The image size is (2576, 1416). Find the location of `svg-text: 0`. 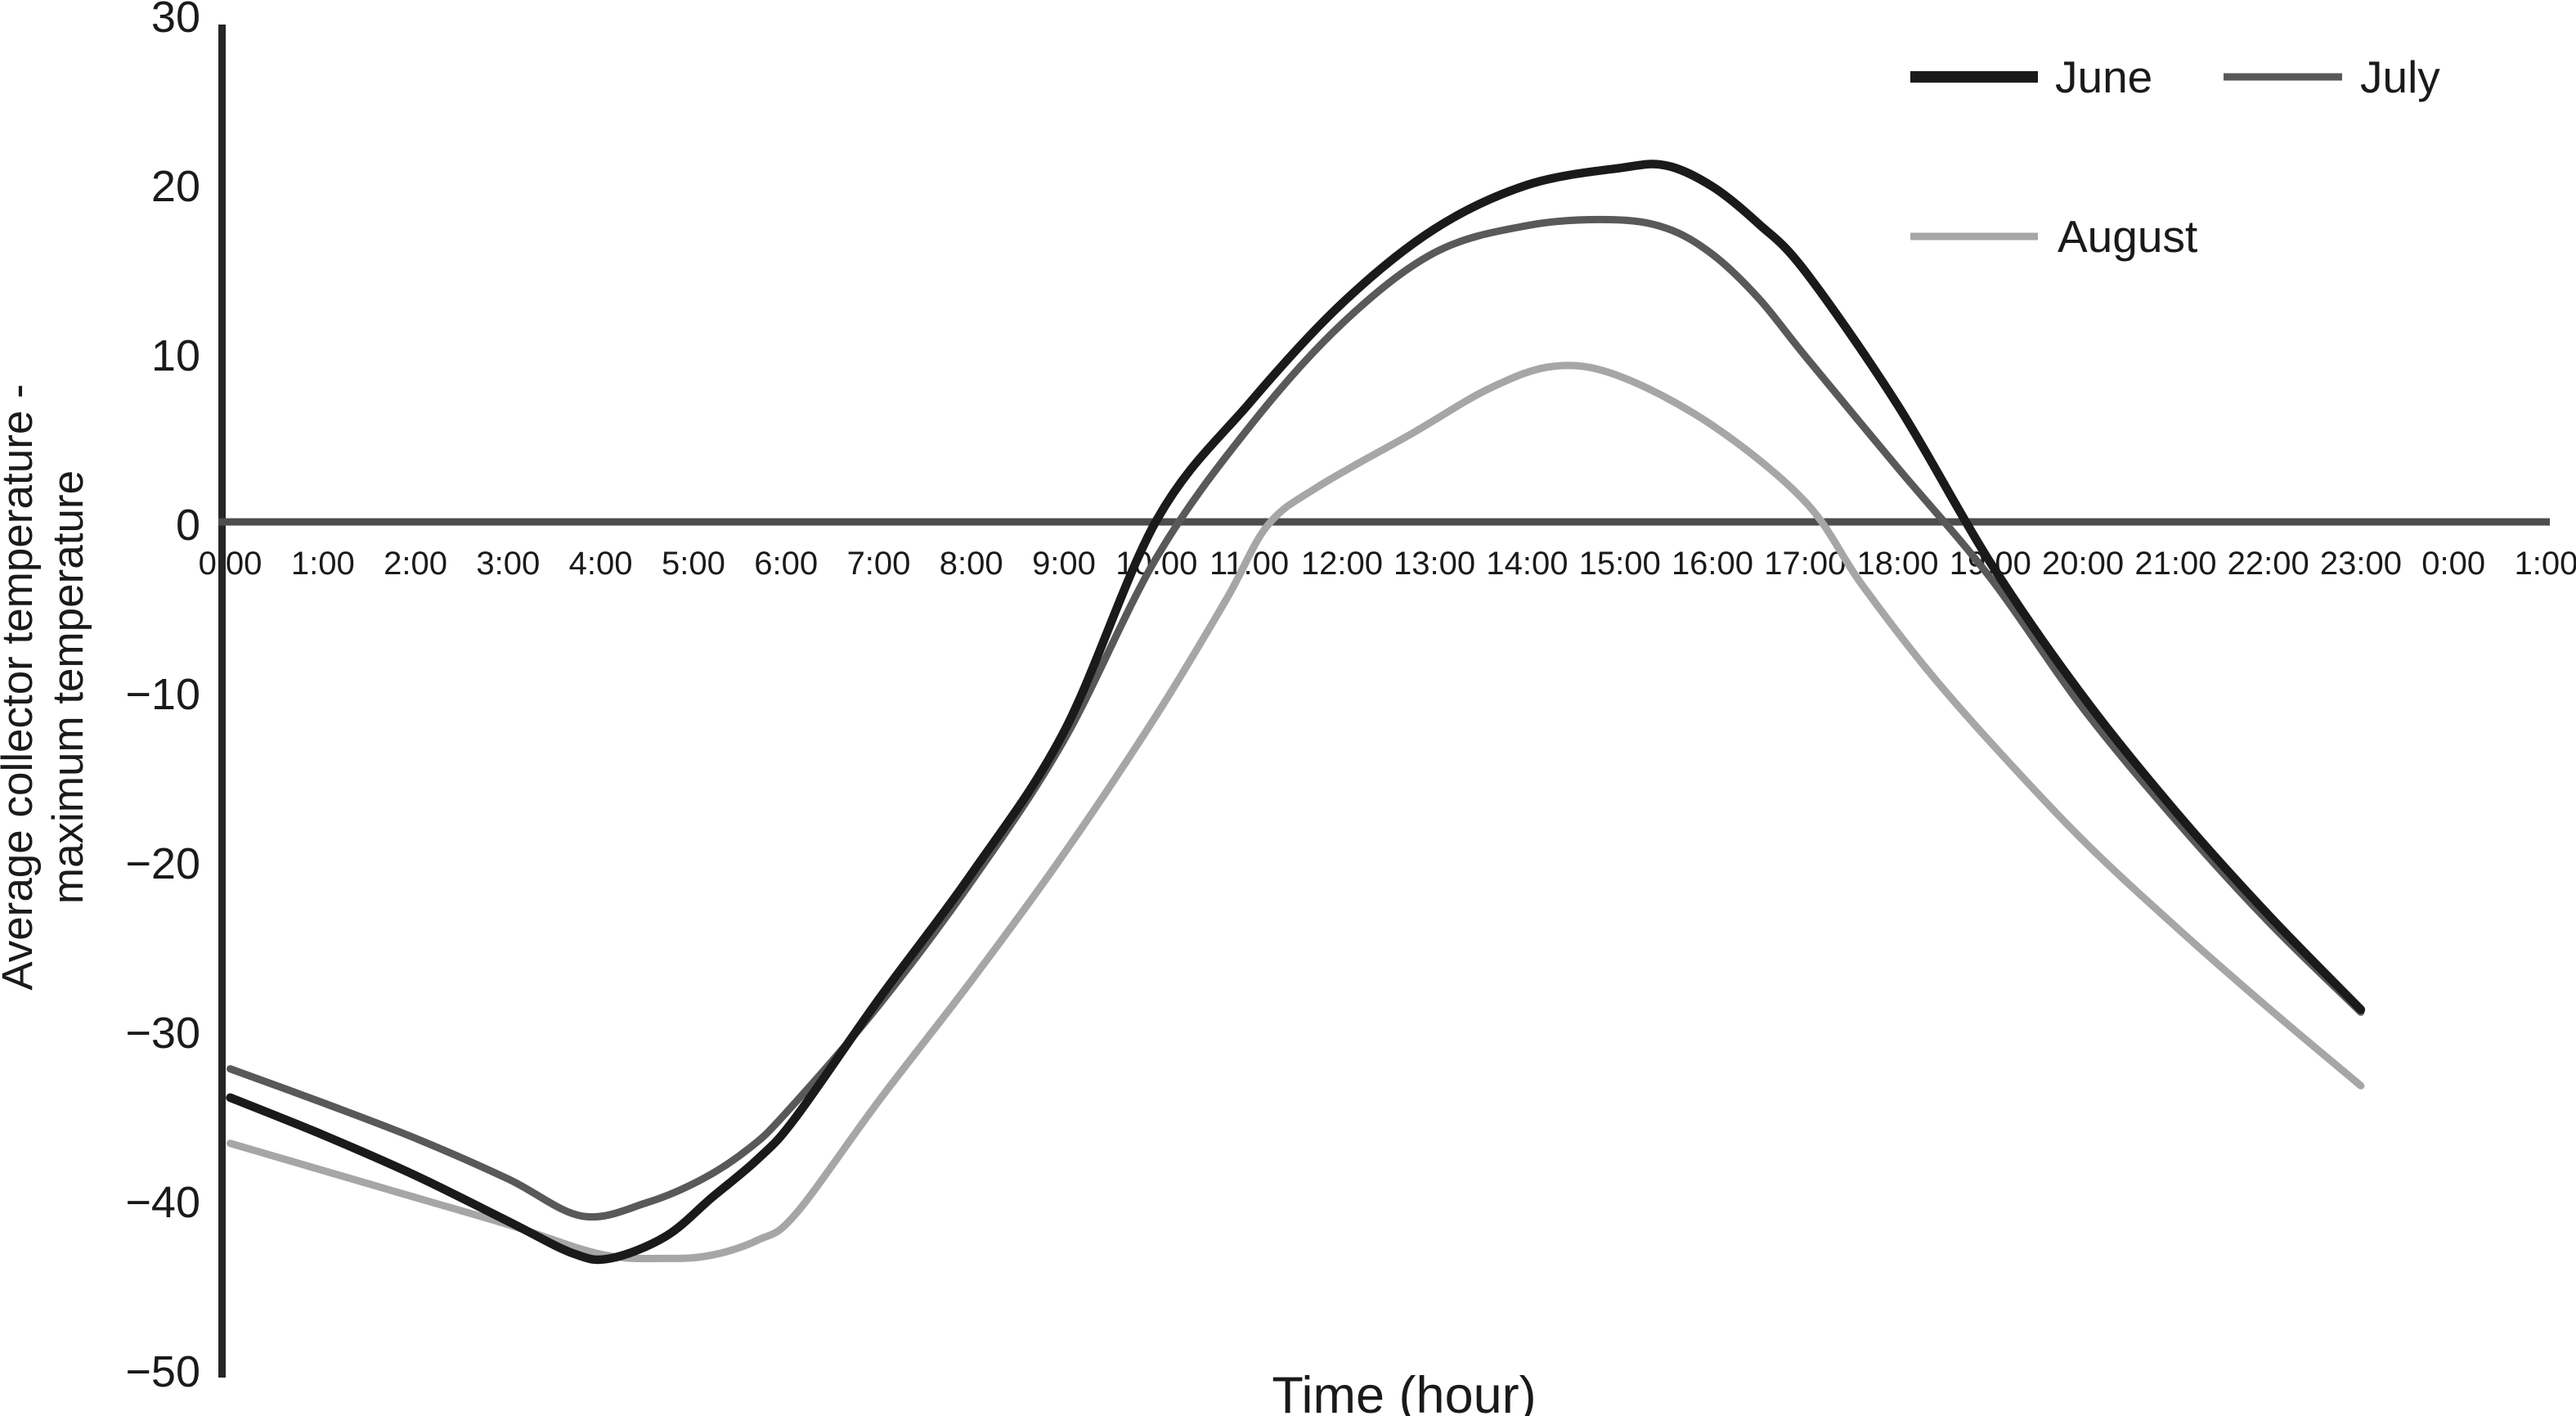

svg-text: 0 is located at coordinates (188, 525).